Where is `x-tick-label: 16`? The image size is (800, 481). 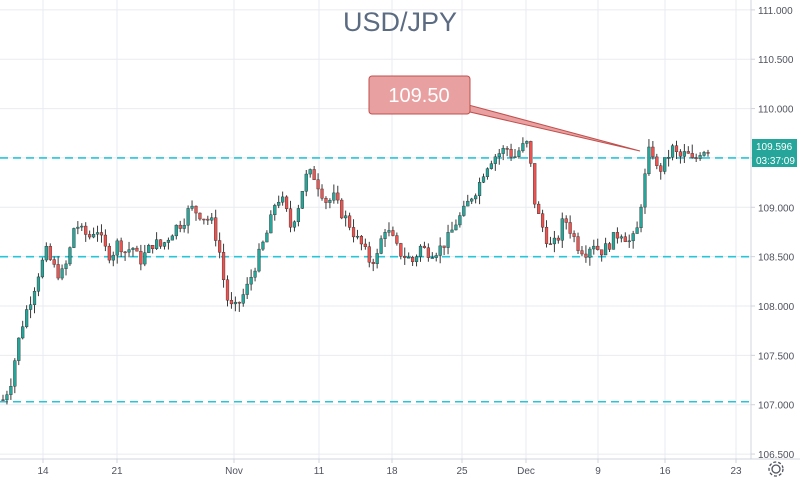 x-tick-label: 16 is located at coordinates (665, 471).